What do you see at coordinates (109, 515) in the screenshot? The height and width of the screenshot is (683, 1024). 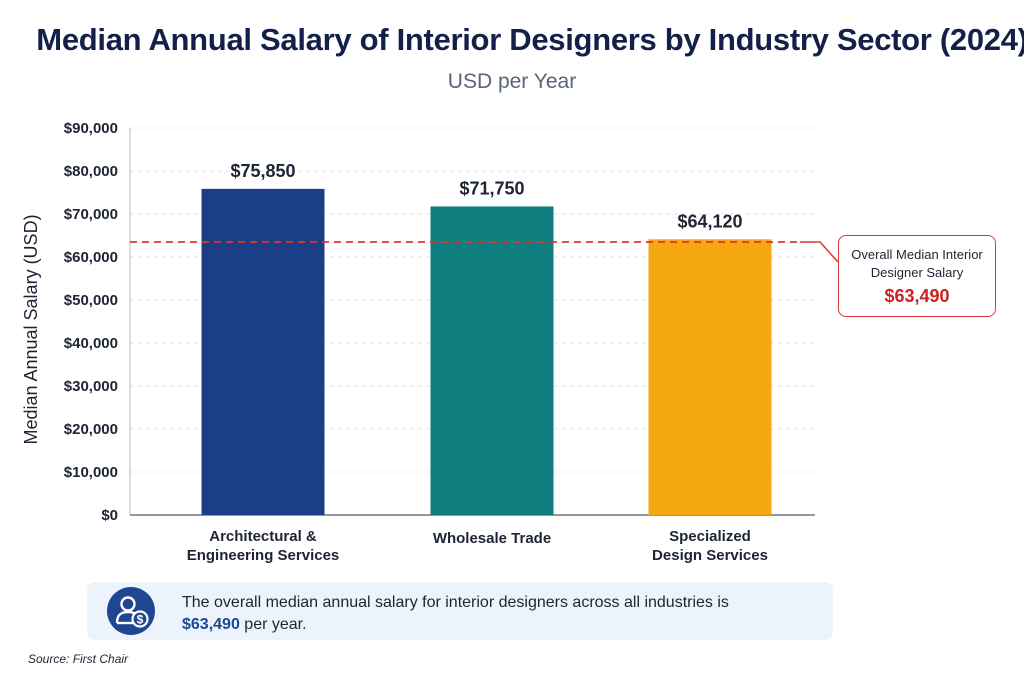 I see `y-tick-label: $0` at bounding box center [109, 515].